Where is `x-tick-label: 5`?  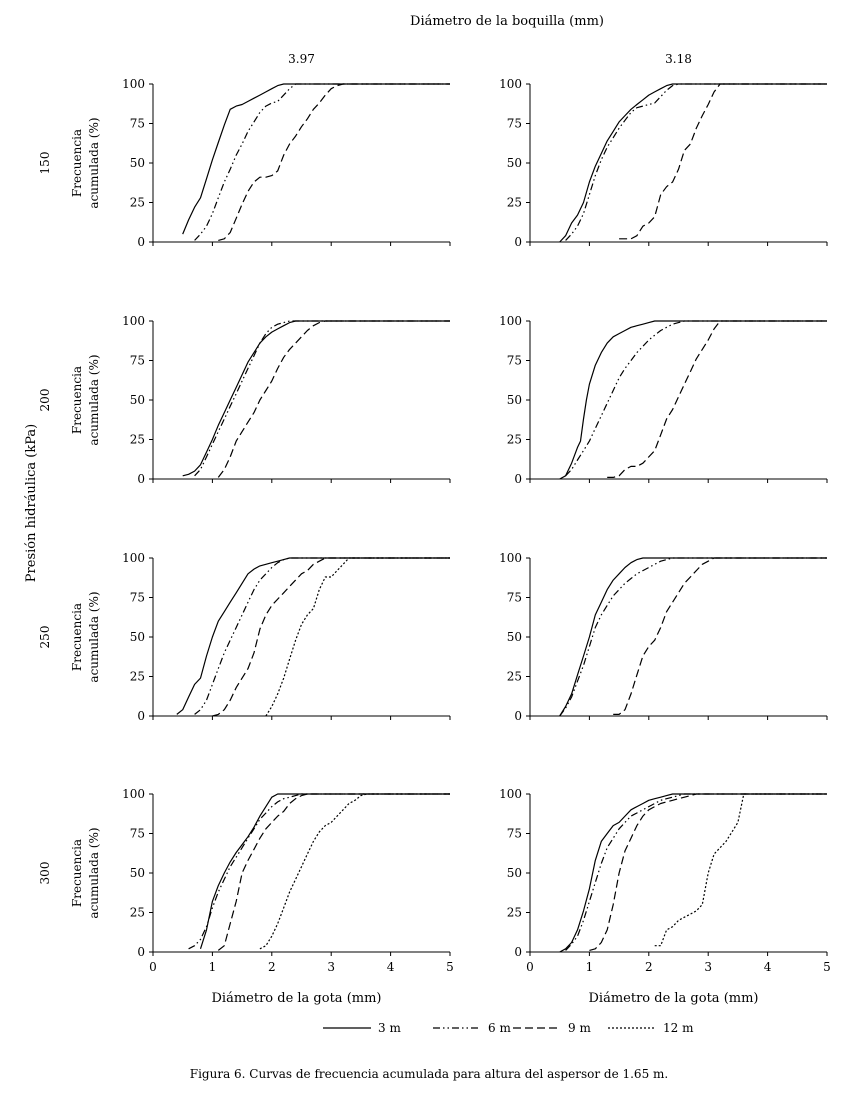
x-tick-label: 5 is located at coordinates (827, 967).